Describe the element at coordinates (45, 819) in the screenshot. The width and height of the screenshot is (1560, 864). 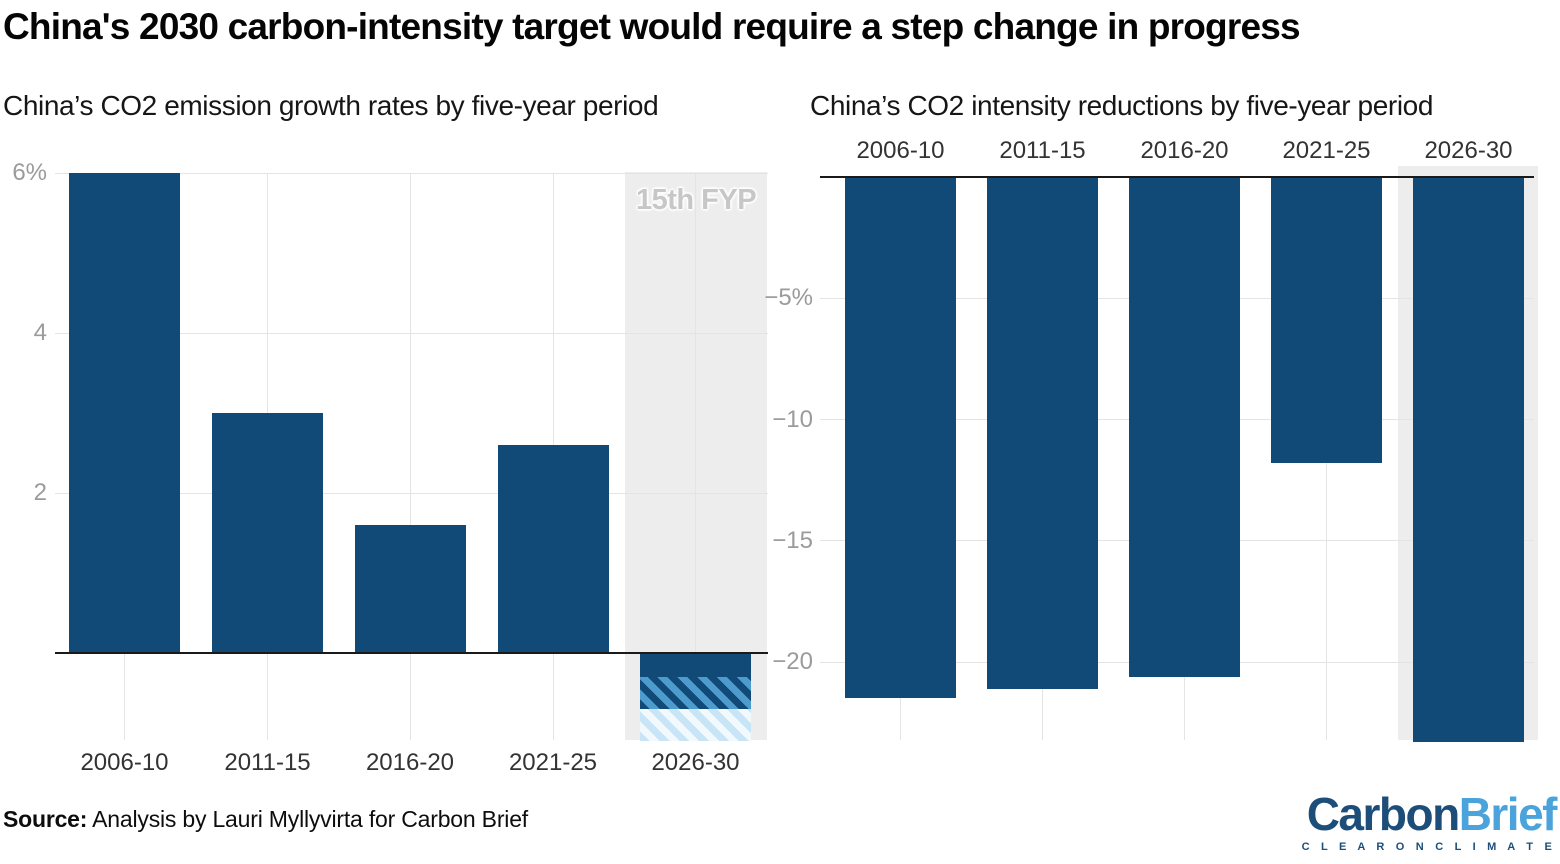
I see `source-label: Source:` at that location.